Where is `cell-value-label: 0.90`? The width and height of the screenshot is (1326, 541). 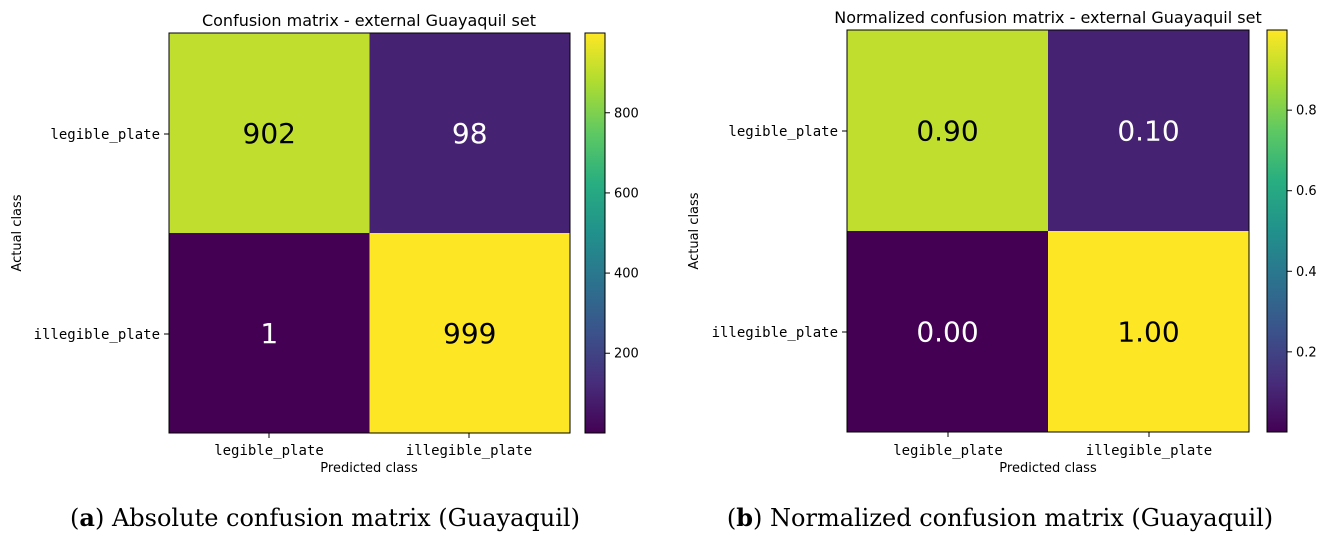 cell-value-label: 0.90 is located at coordinates (947, 131).